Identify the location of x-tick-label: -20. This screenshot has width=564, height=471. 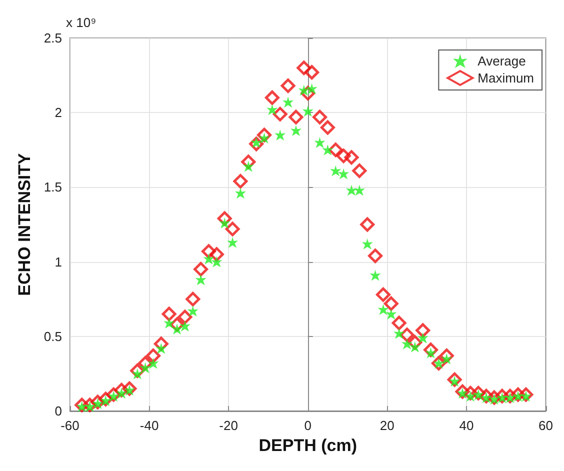
(228, 425).